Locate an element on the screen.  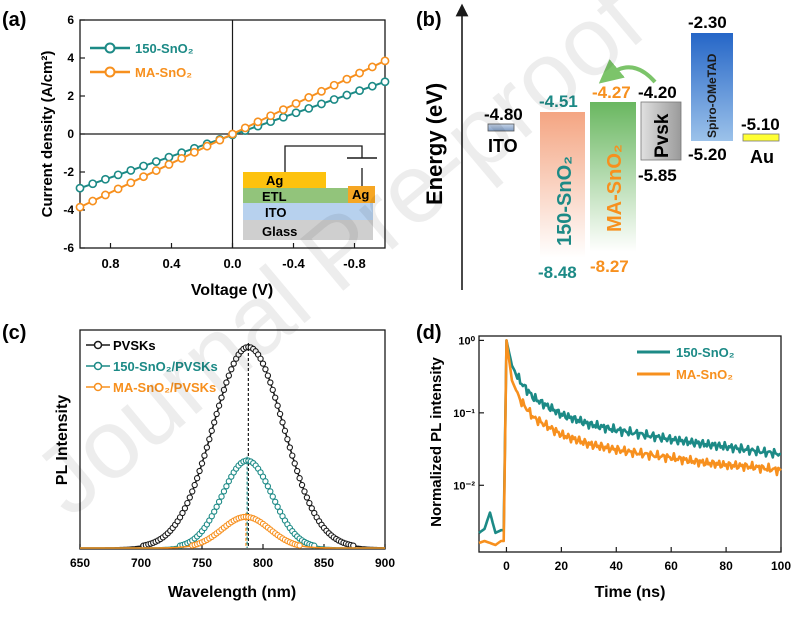
x-tick-label: 850 is located at coordinates (324, 563).